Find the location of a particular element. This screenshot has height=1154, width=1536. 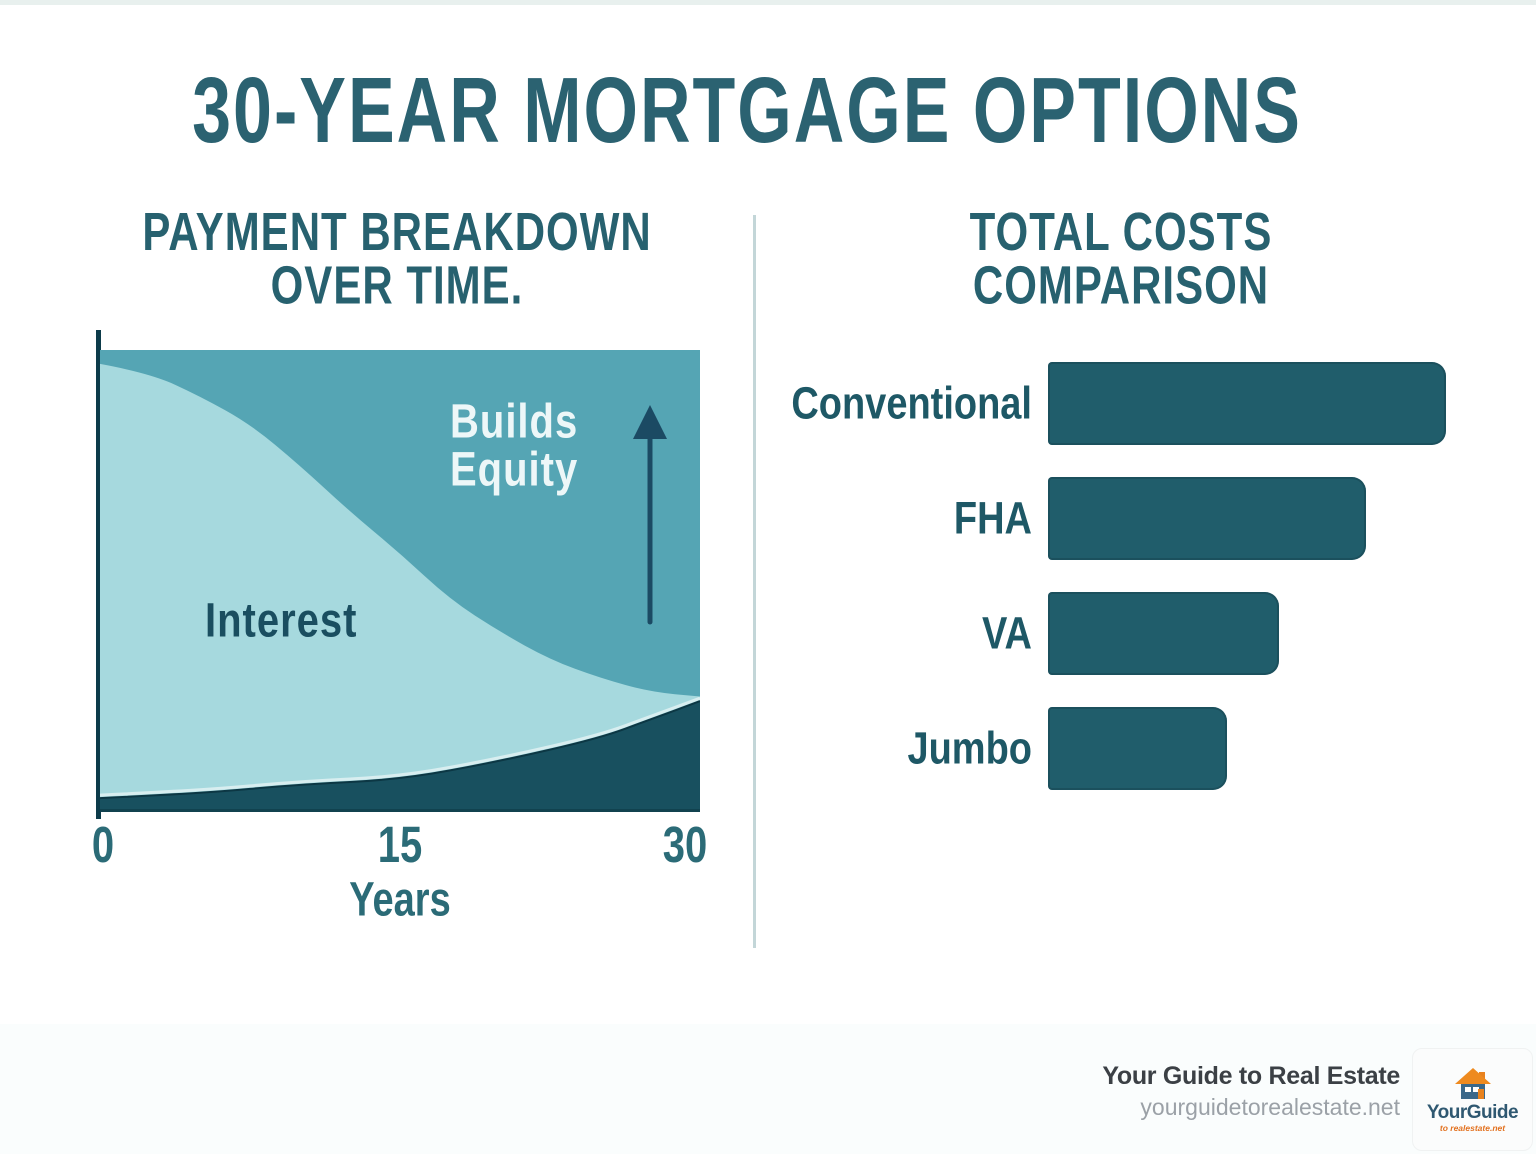

x-tick-30: 30 is located at coordinates (685, 845).